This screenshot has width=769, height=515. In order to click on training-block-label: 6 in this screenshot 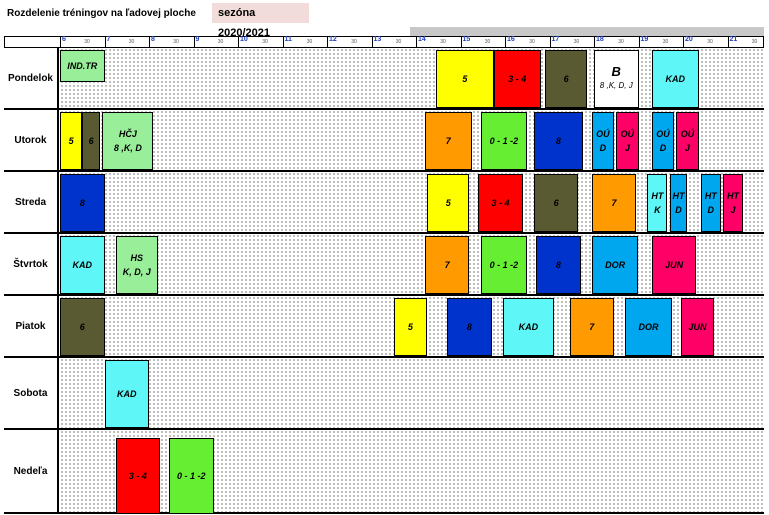, I will do `click(91, 141)`.